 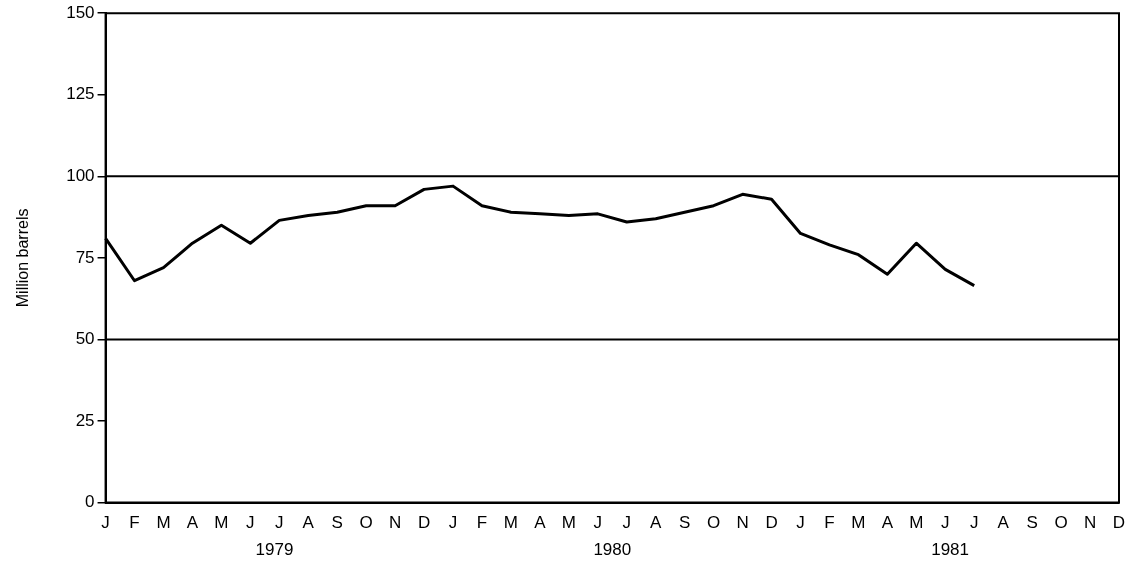 I want to click on y-tick-label: 100, so click(x=80, y=176).